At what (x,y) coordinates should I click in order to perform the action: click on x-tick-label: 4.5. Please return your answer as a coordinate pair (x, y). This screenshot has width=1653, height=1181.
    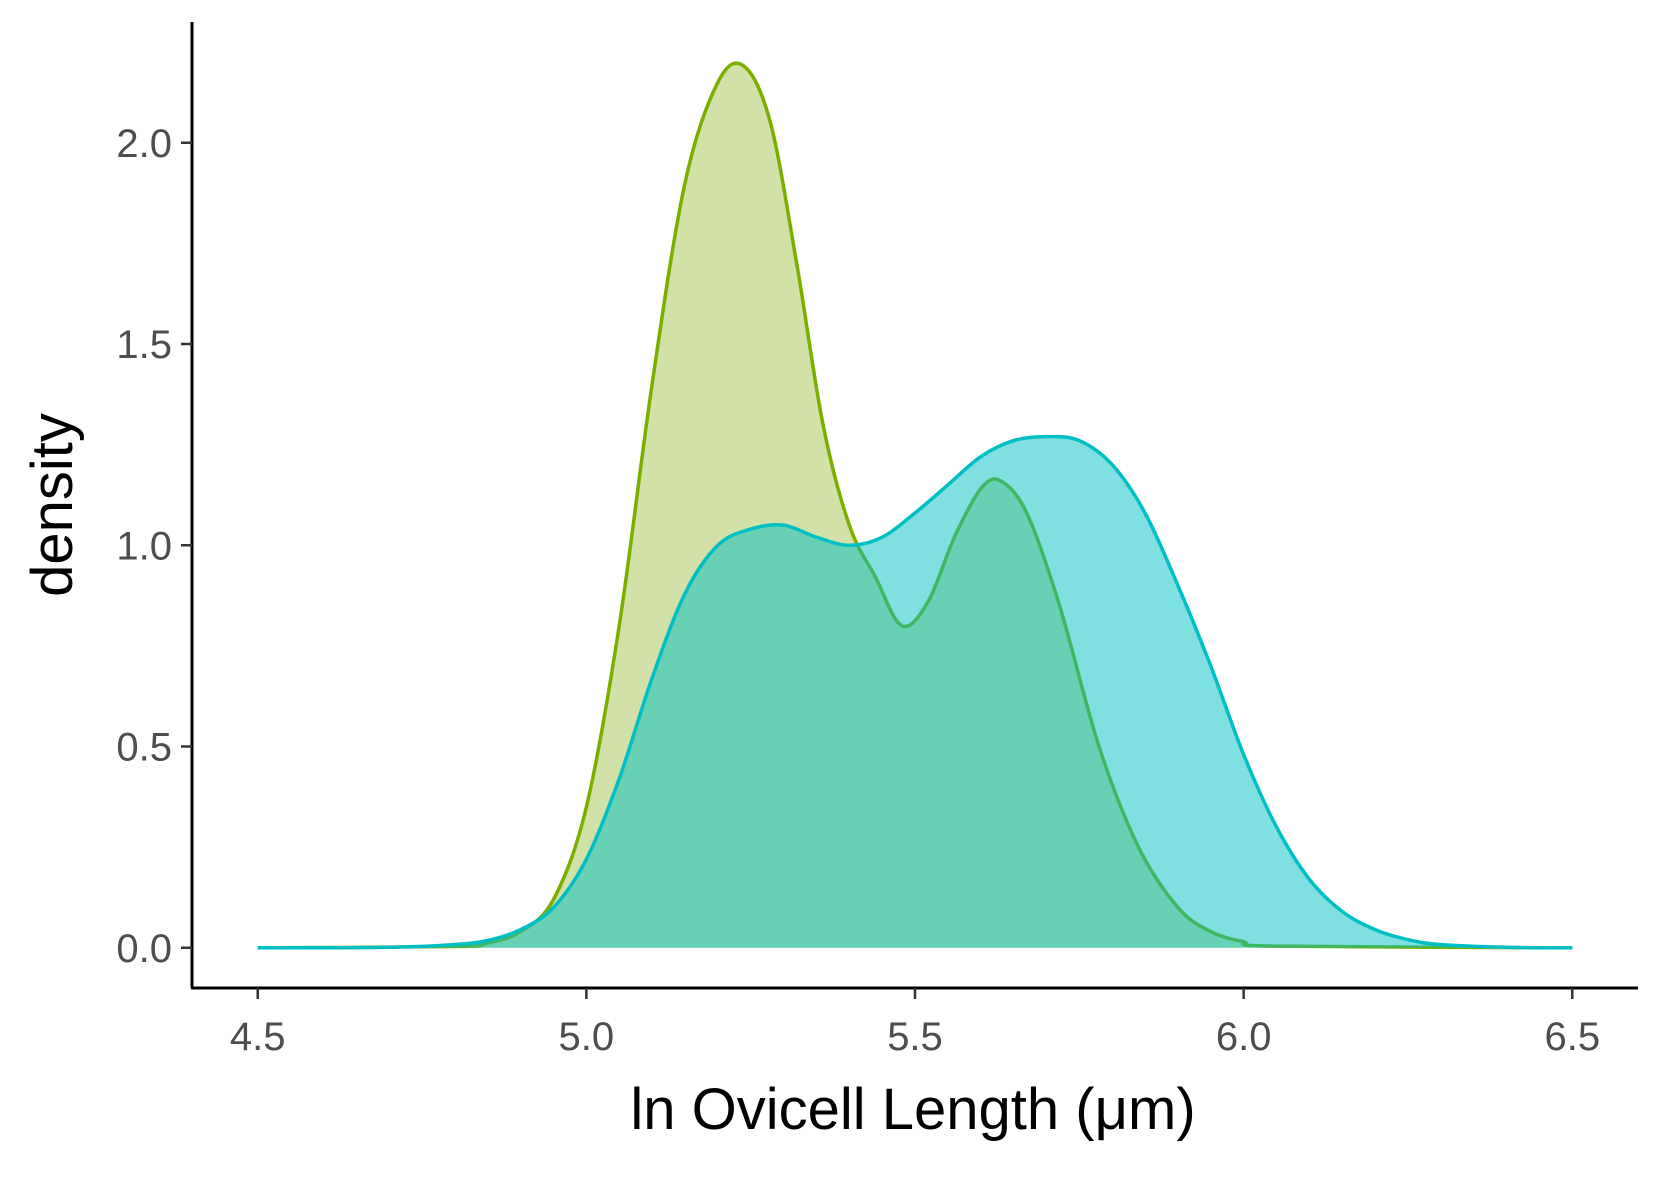
    Looking at the image, I should click on (258, 1037).